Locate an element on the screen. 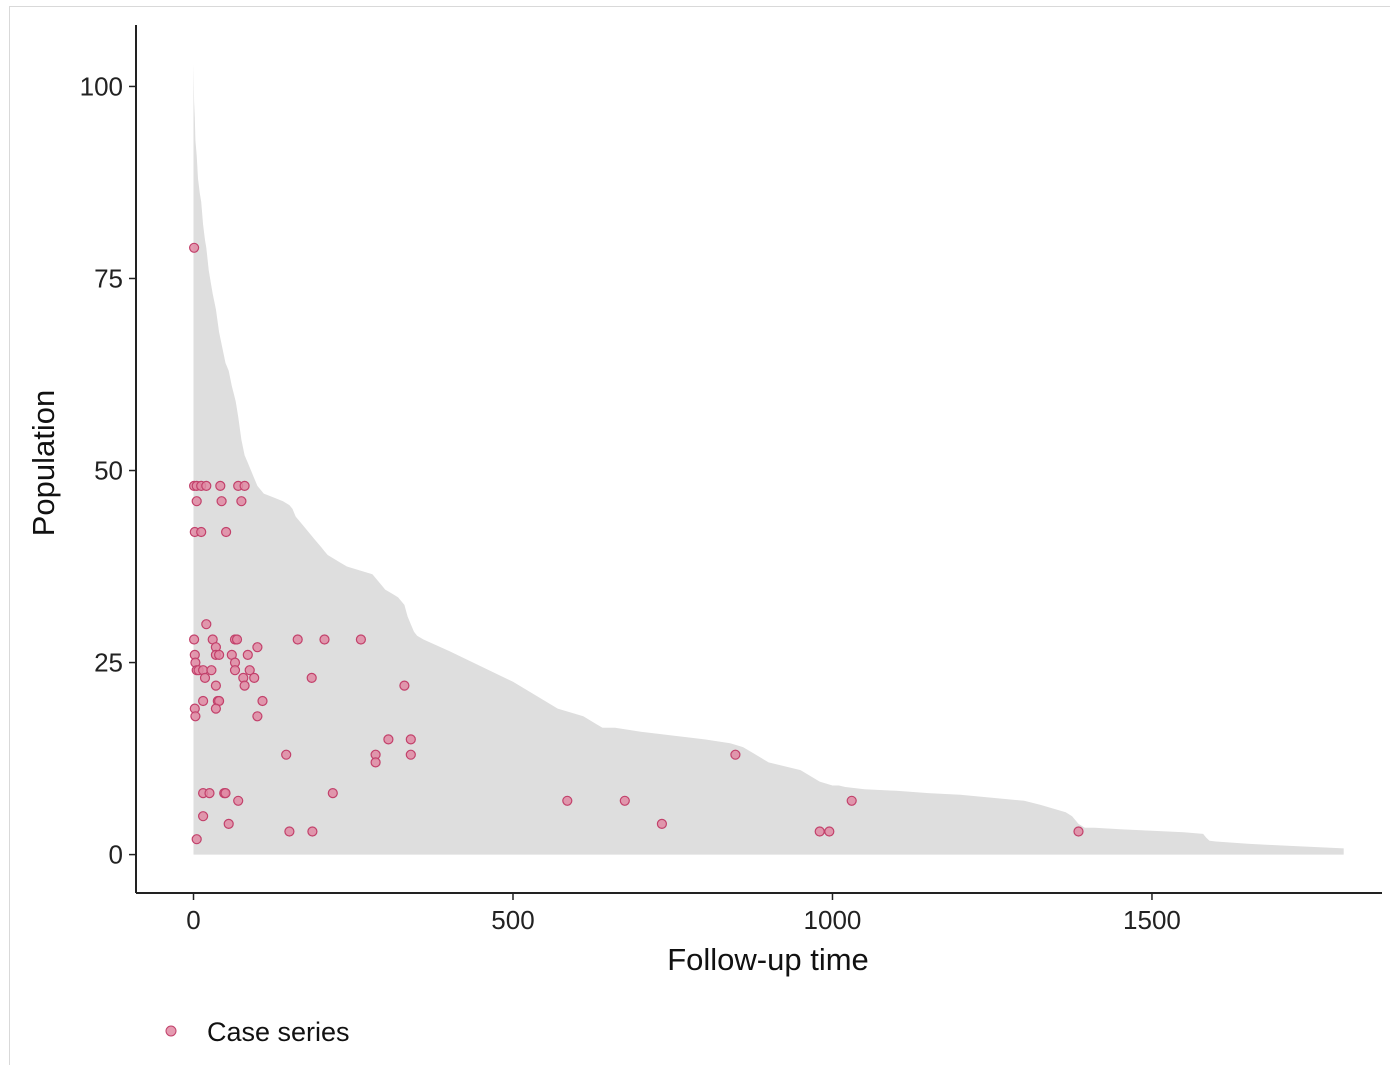 This screenshot has height=1066, width=1390. y-tick-label: 50 is located at coordinates (108, 471).